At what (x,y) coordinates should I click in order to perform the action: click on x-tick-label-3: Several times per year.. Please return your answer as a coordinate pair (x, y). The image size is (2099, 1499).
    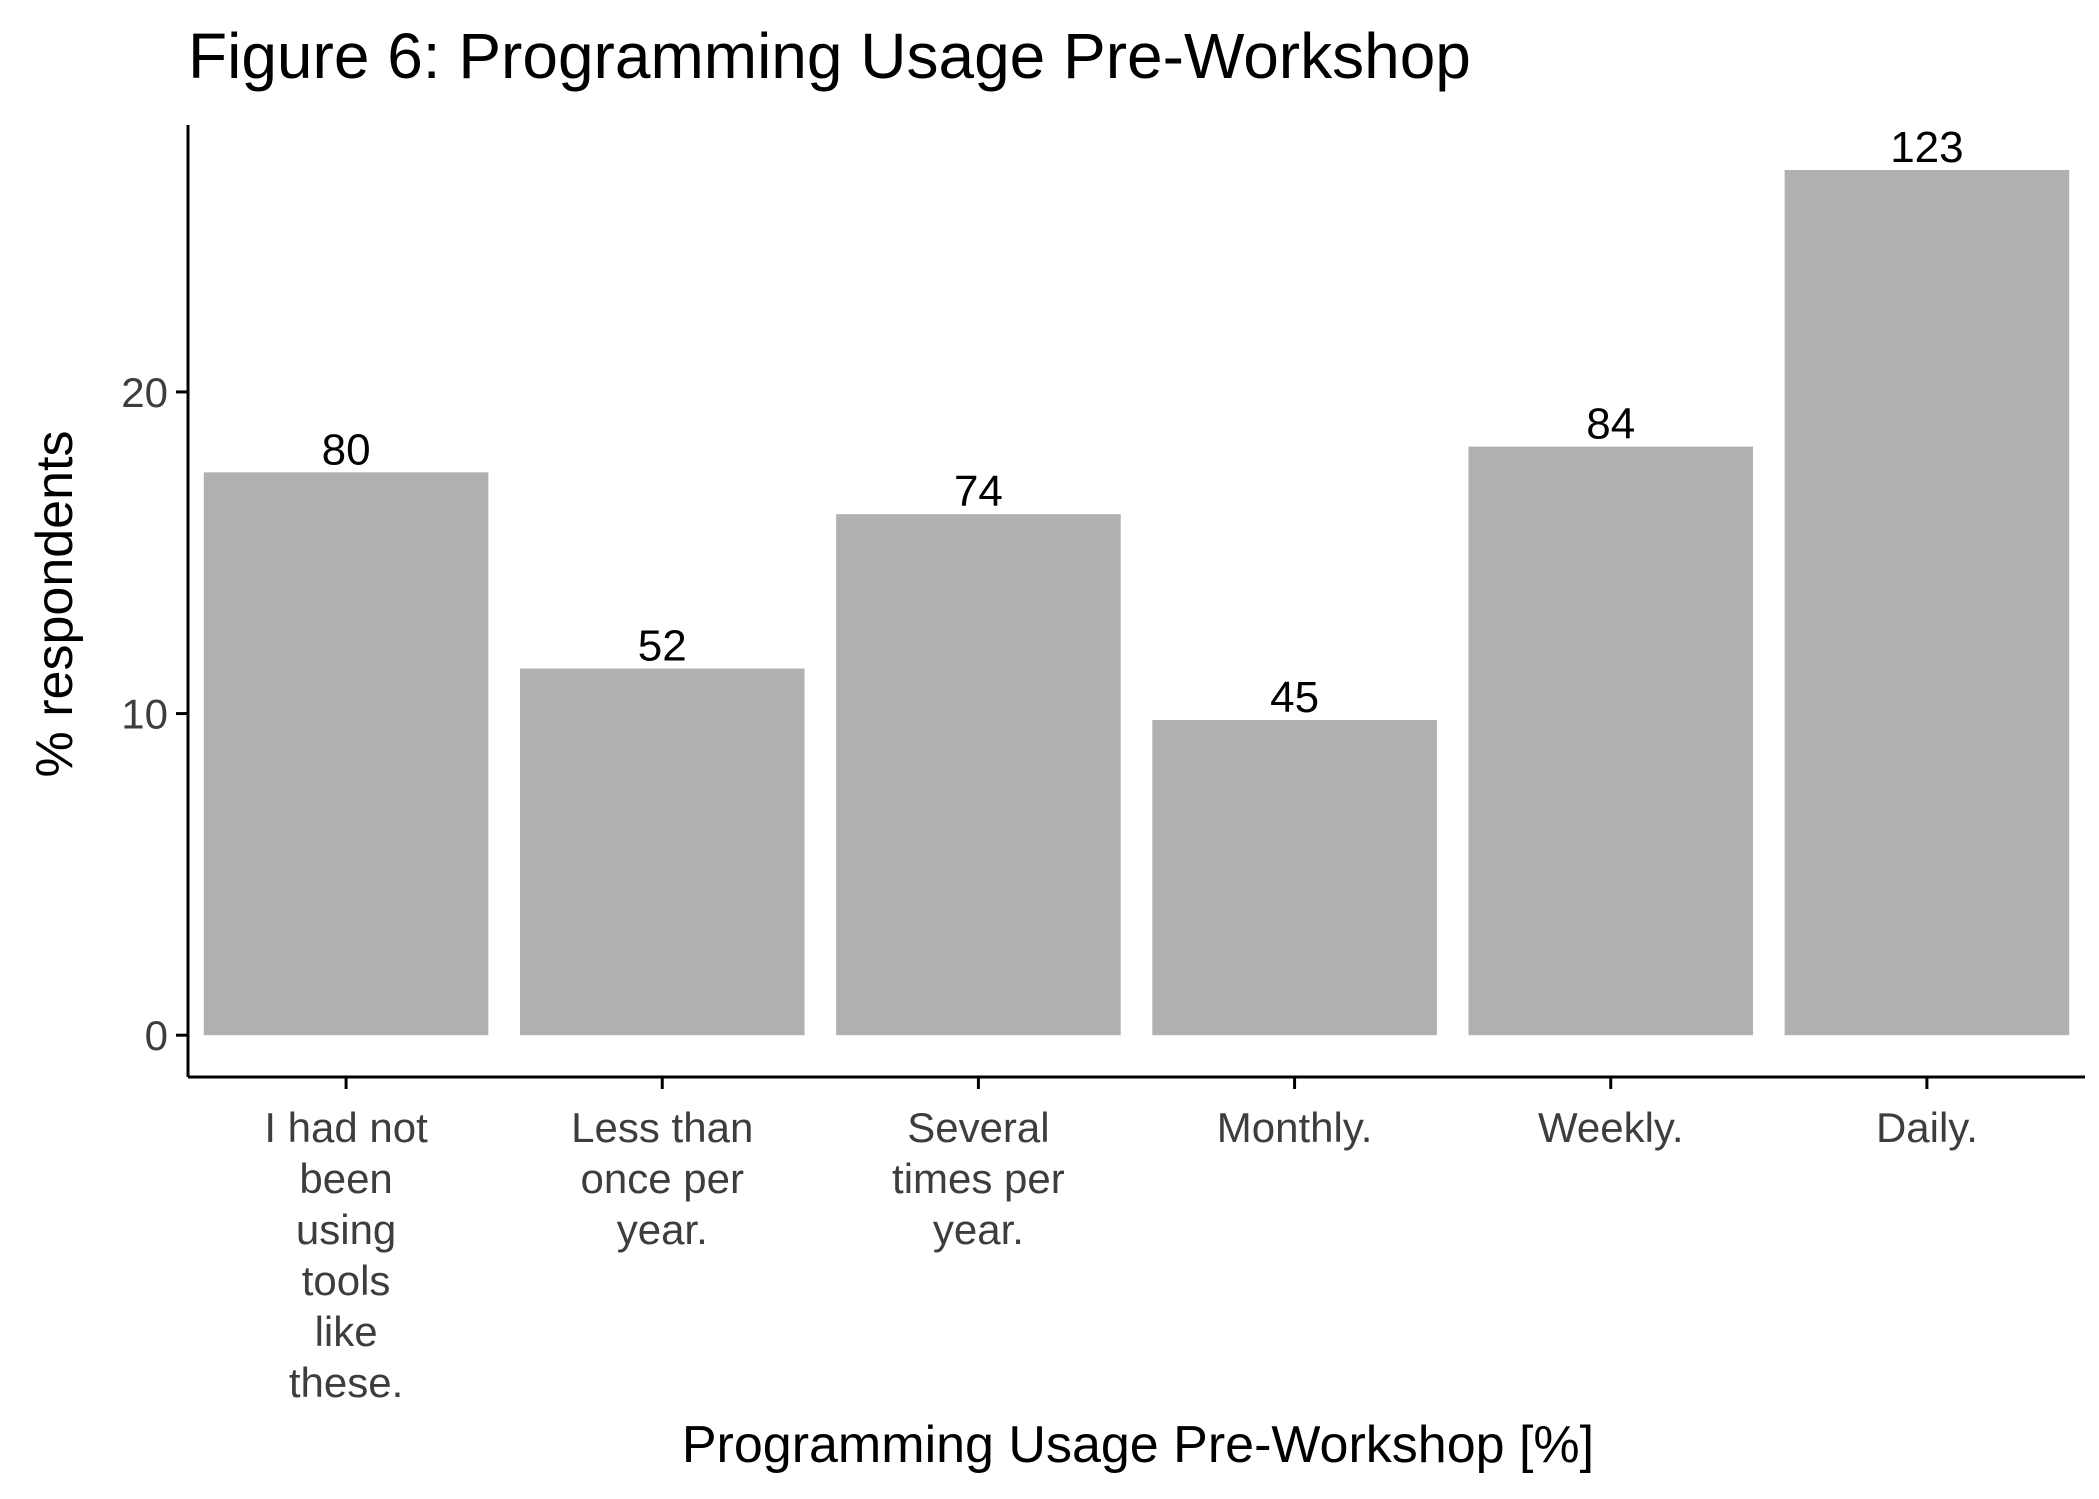
    Looking at the image, I should click on (978, 1178).